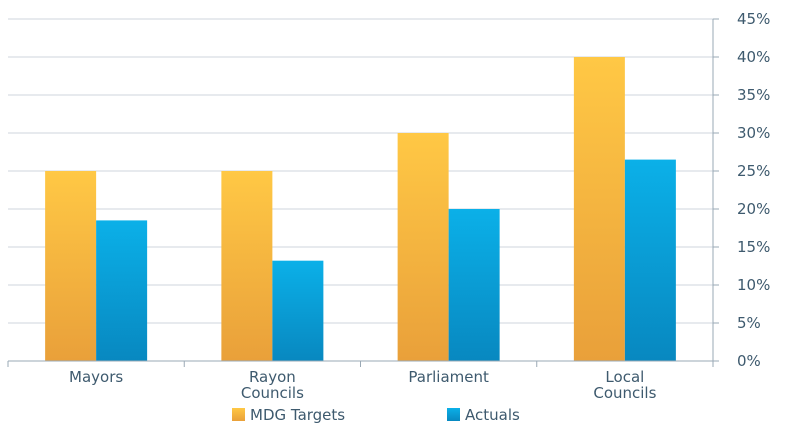 The height and width of the screenshot is (428, 789). I want to click on y-tick-label: 0%, so click(749, 361).